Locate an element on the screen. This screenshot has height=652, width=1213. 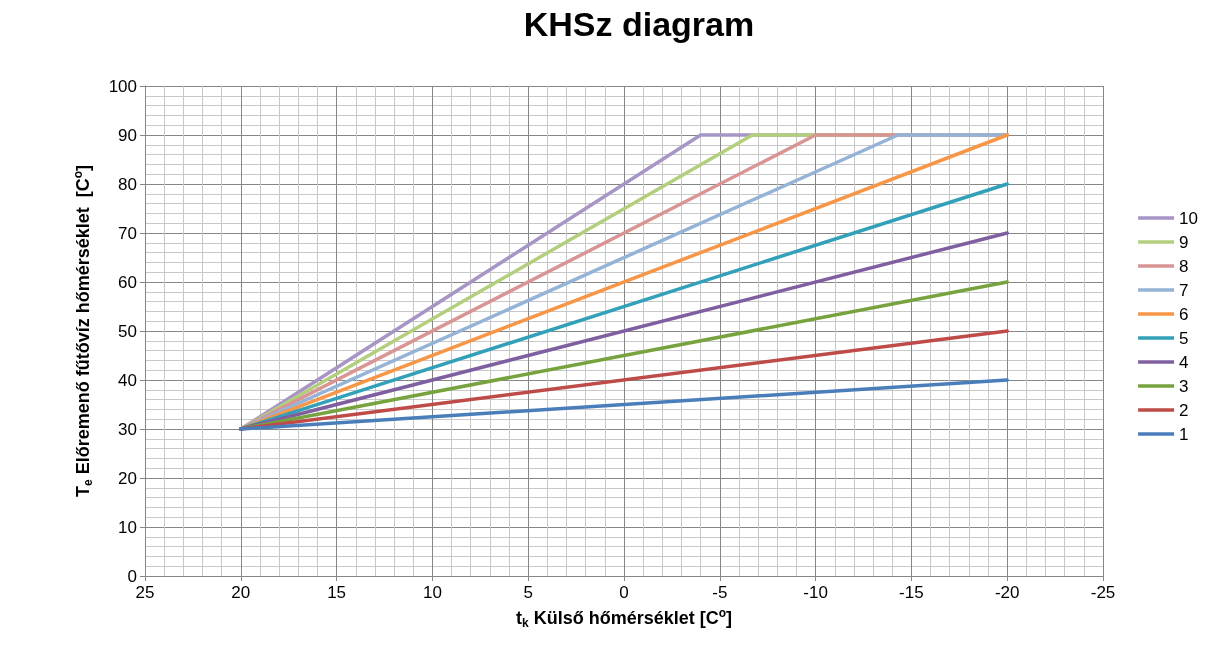
y-tick-label: 90 is located at coordinates (127, 135).